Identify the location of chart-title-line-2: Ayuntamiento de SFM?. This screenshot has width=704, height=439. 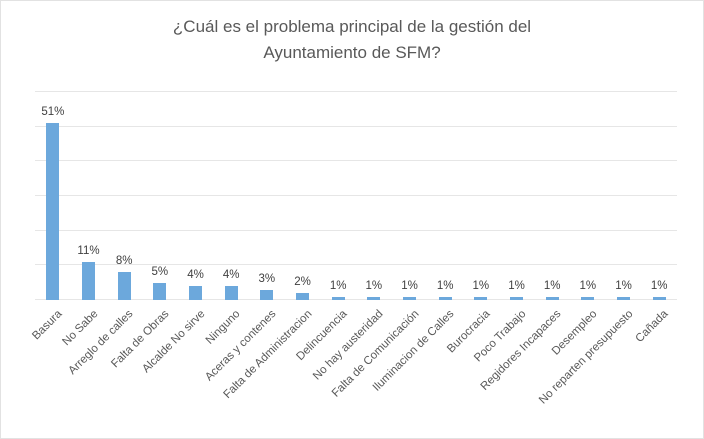
(352, 52).